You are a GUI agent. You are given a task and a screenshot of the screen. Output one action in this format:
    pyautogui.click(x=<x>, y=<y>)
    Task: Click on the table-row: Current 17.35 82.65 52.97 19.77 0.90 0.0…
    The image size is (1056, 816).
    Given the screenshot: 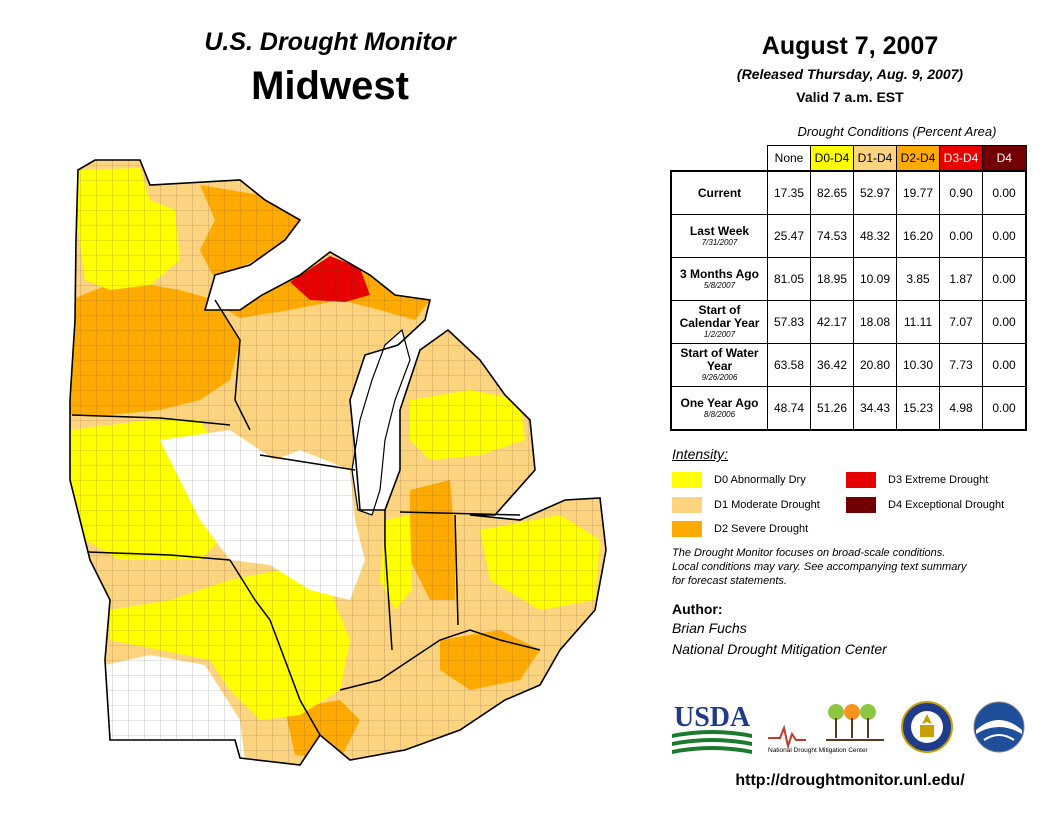 What is the action you would take?
    pyautogui.click(x=848, y=192)
    